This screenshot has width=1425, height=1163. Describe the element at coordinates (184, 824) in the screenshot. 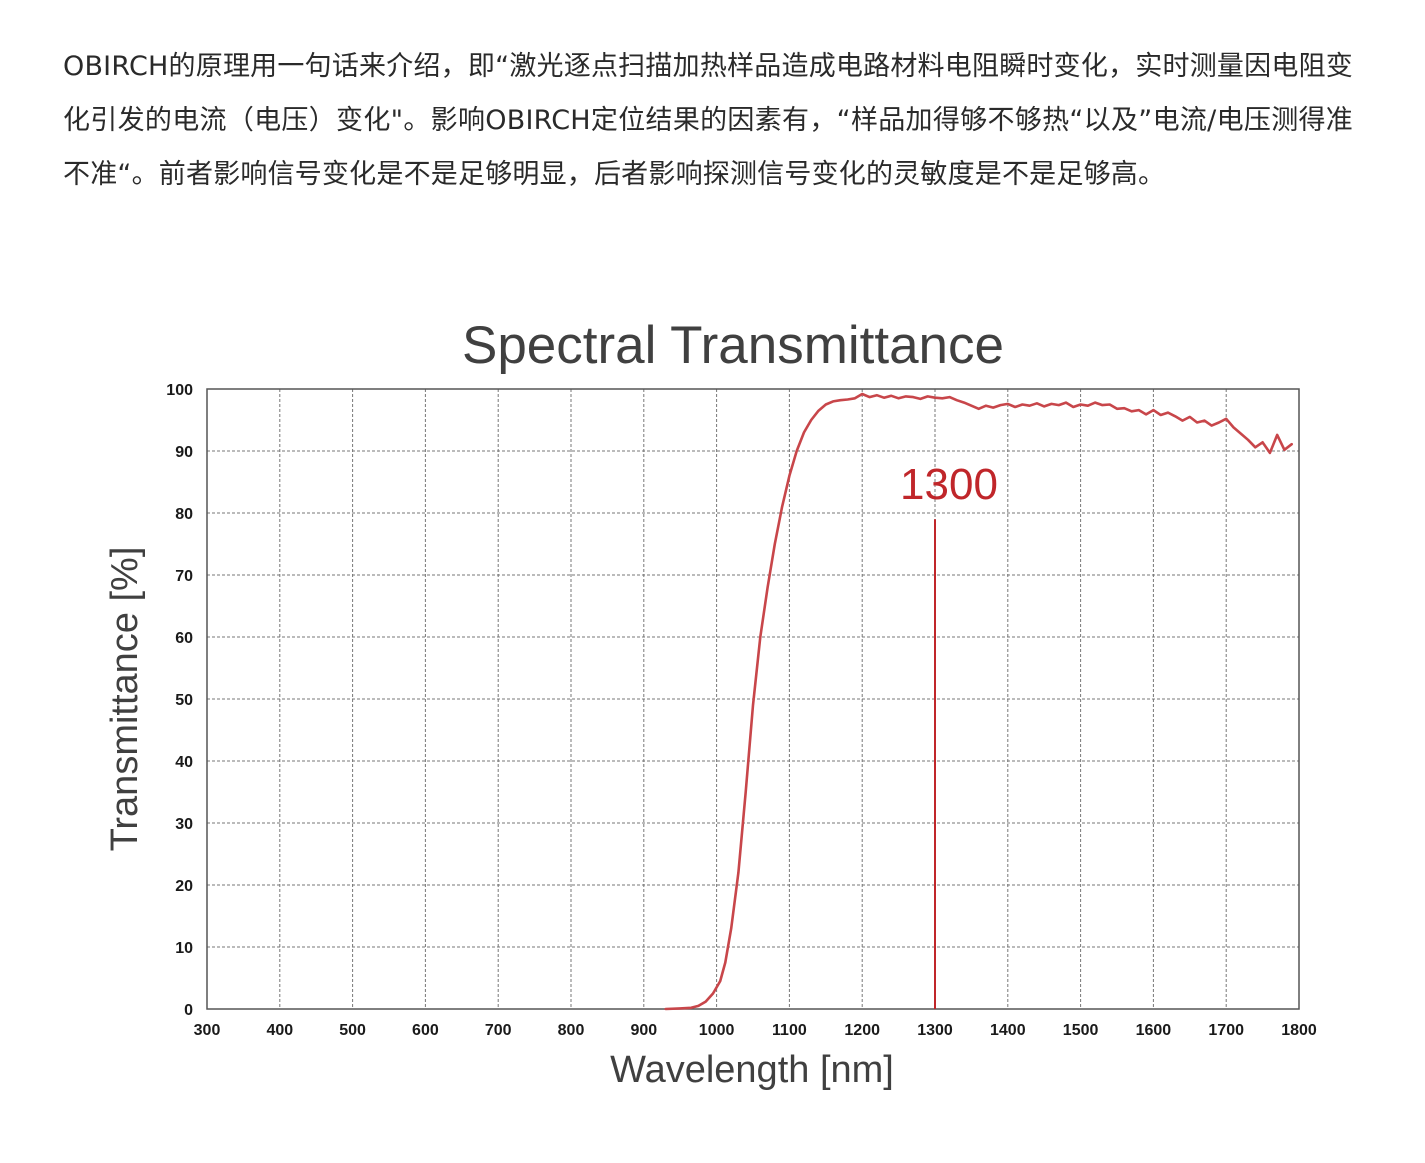

I see `y-tick-30: 30` at that location.